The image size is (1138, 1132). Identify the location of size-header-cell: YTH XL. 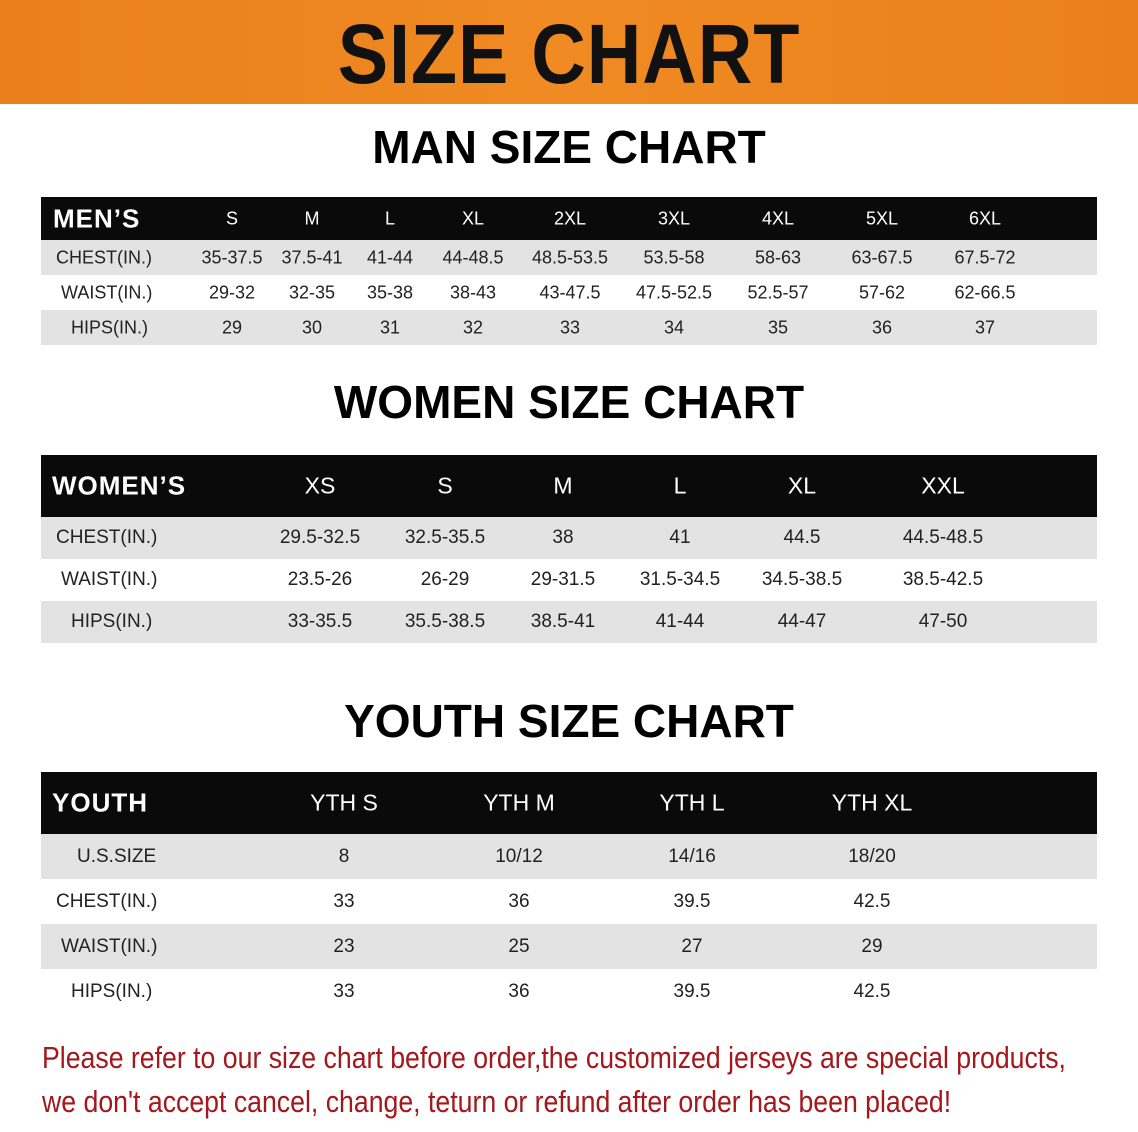
(872, 802).